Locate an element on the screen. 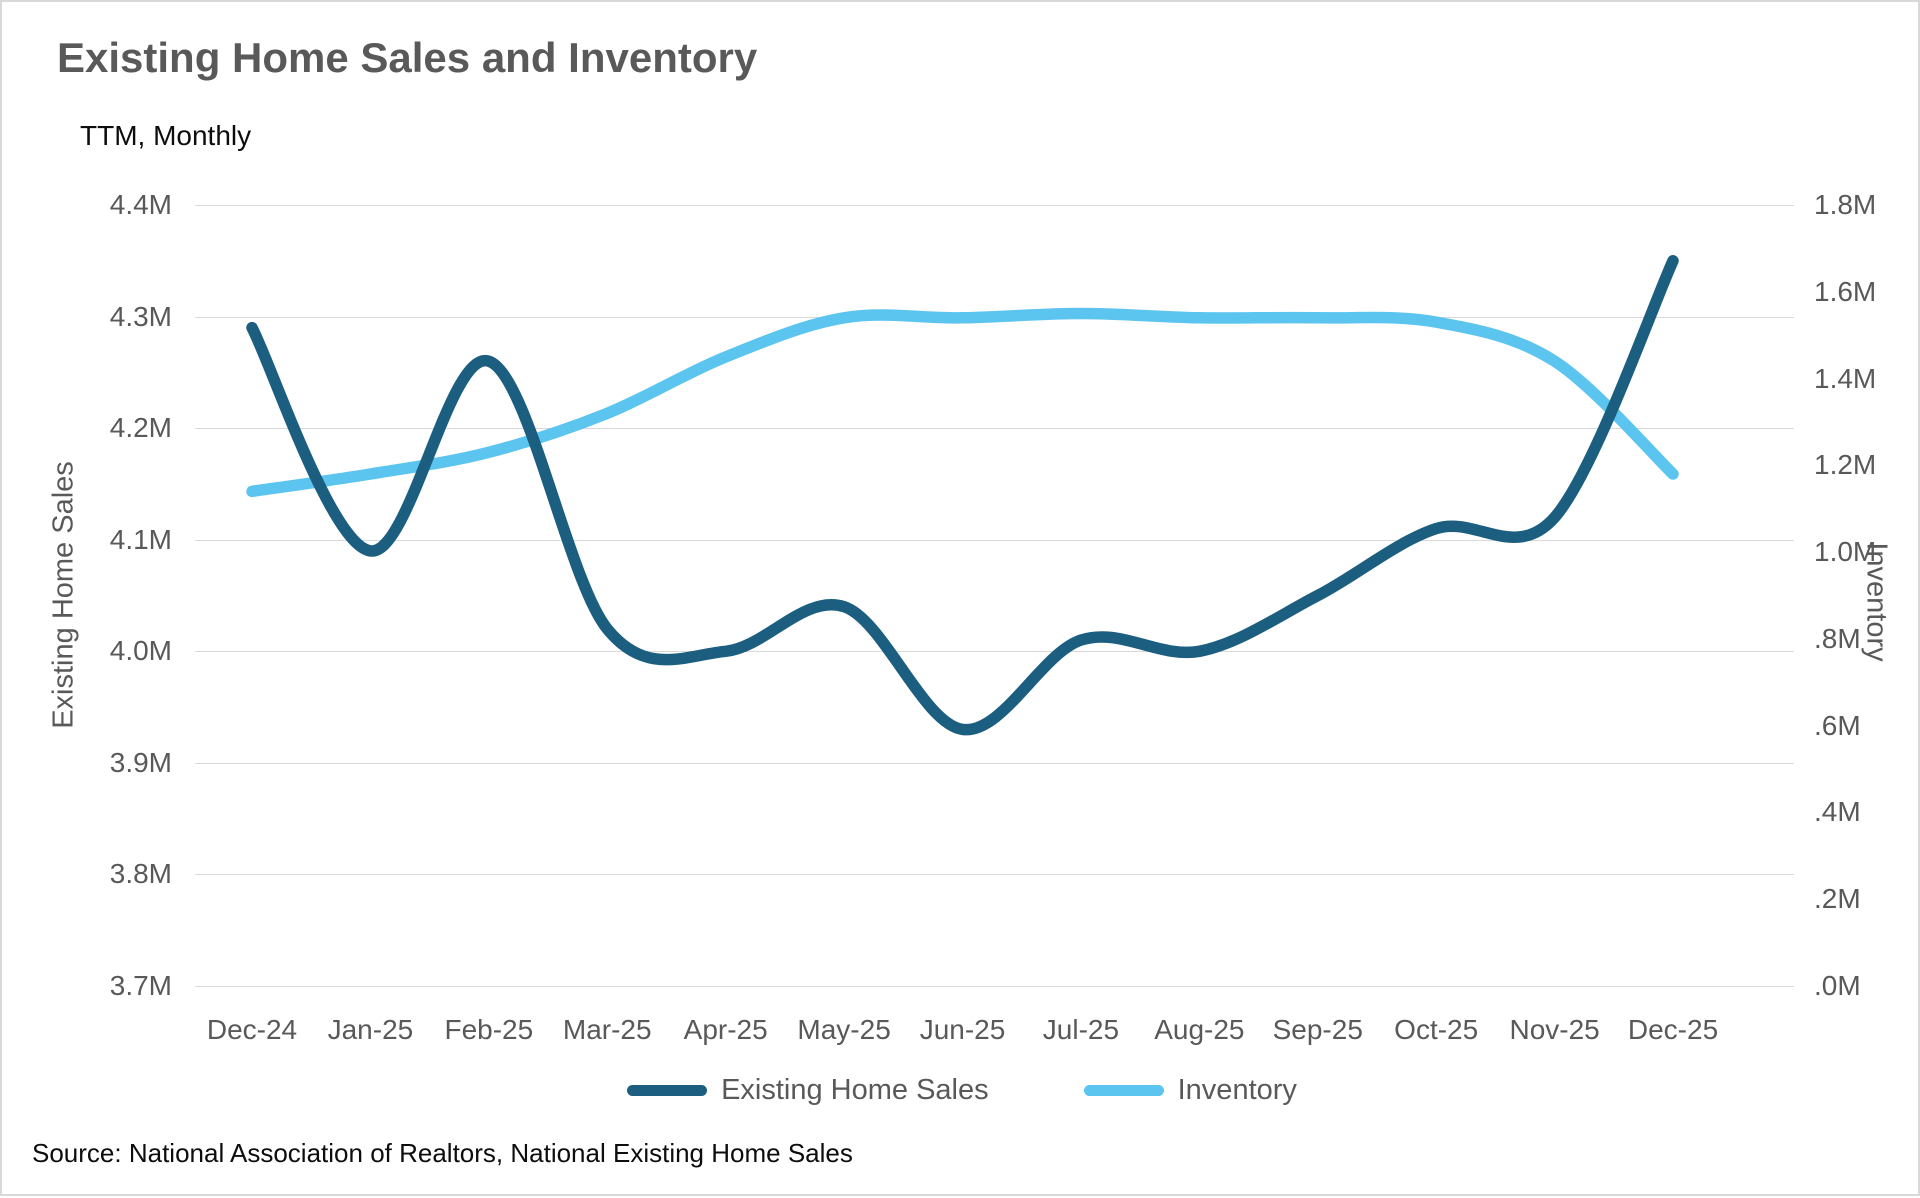 Image resolution: width=1920 pixels, height=1198 pixels. x-axis-tick-label: Dec-24 is located at coordinates (252, 1029).